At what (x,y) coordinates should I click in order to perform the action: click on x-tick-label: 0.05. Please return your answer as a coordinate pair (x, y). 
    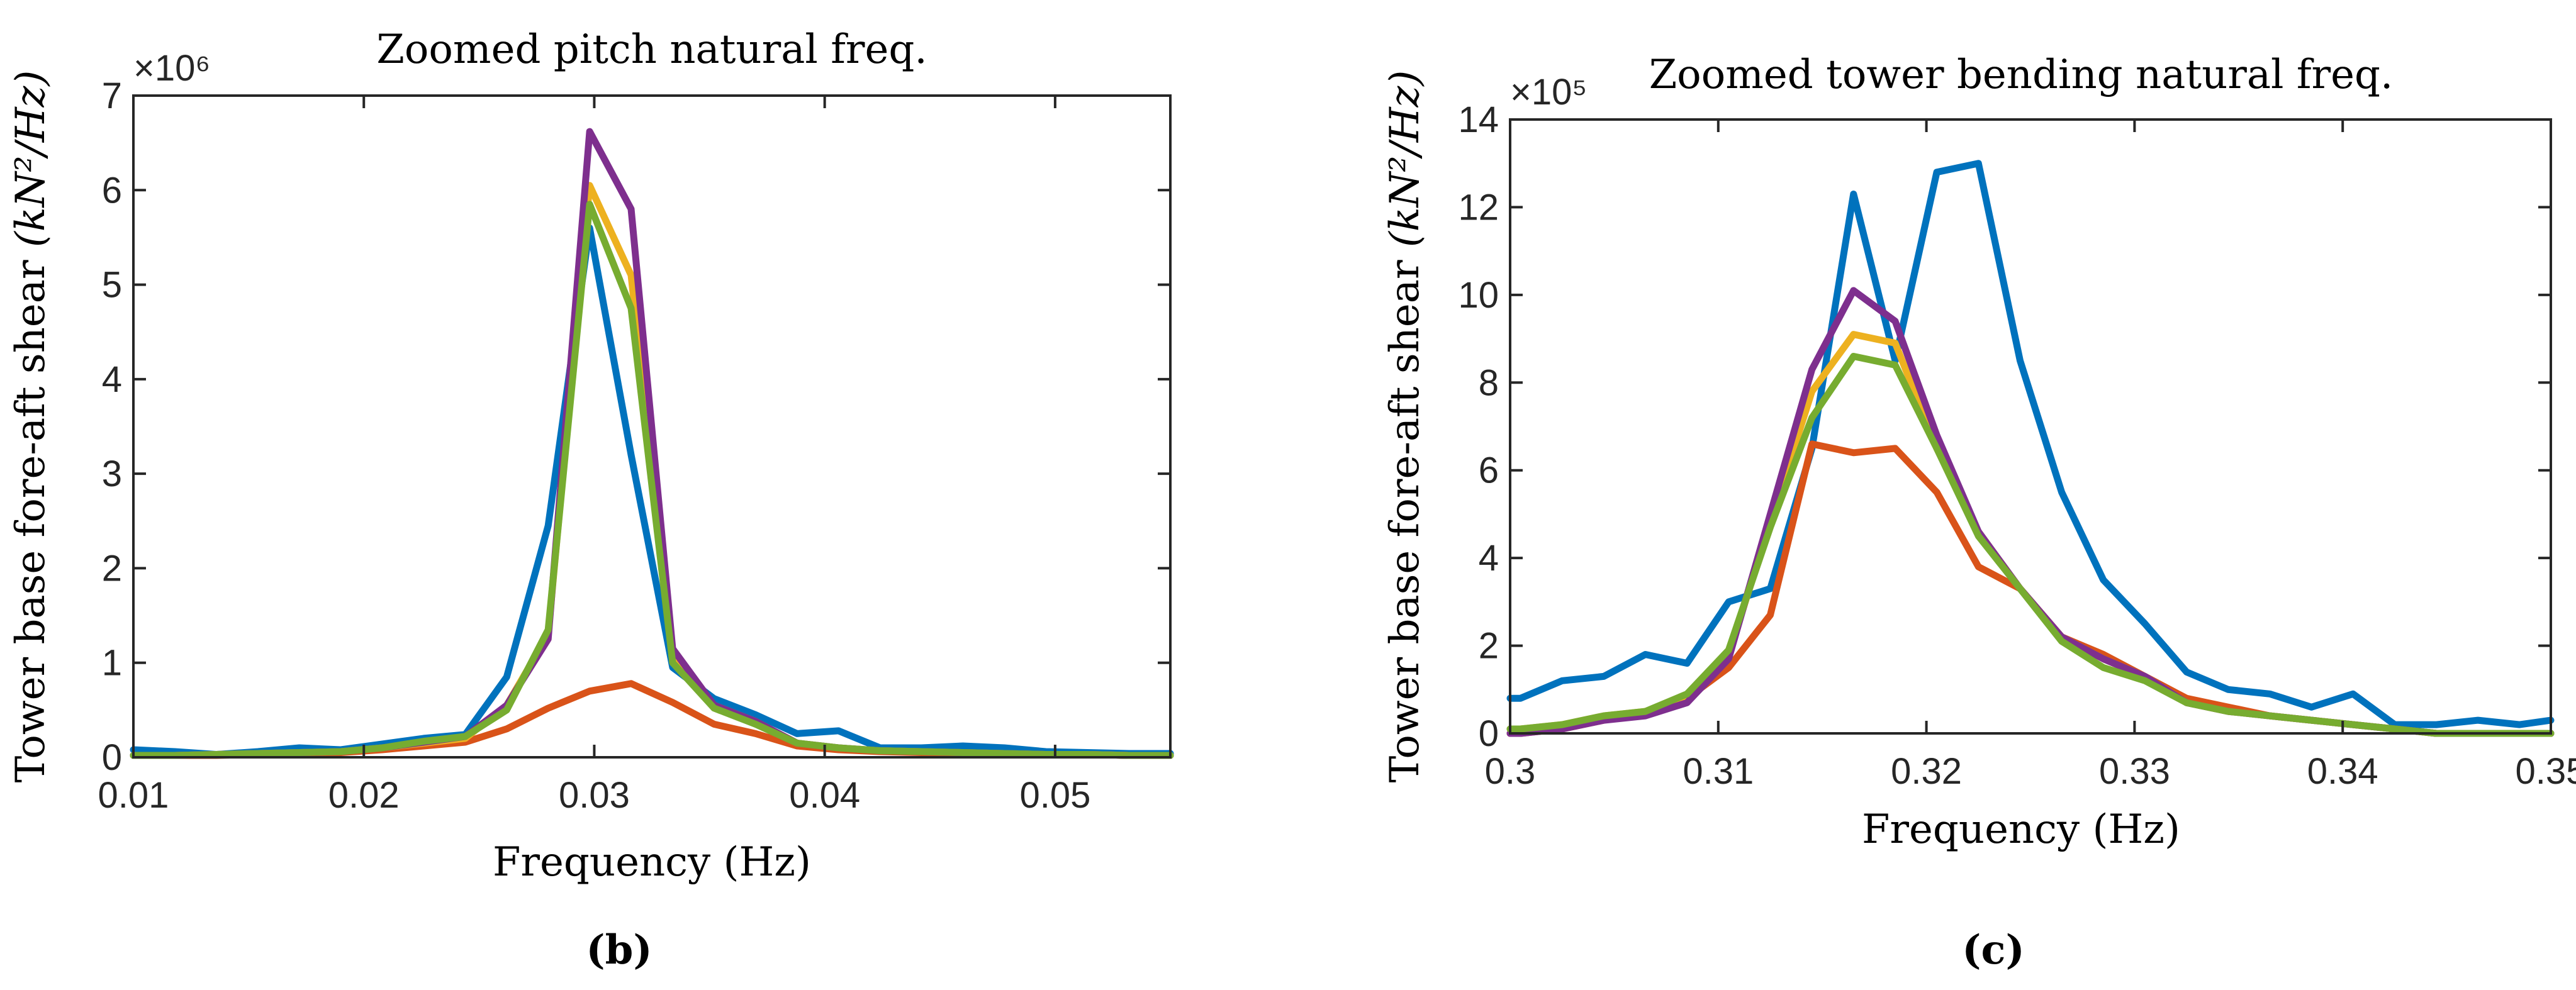
    Looking at the image, I should click on (1054, 795).